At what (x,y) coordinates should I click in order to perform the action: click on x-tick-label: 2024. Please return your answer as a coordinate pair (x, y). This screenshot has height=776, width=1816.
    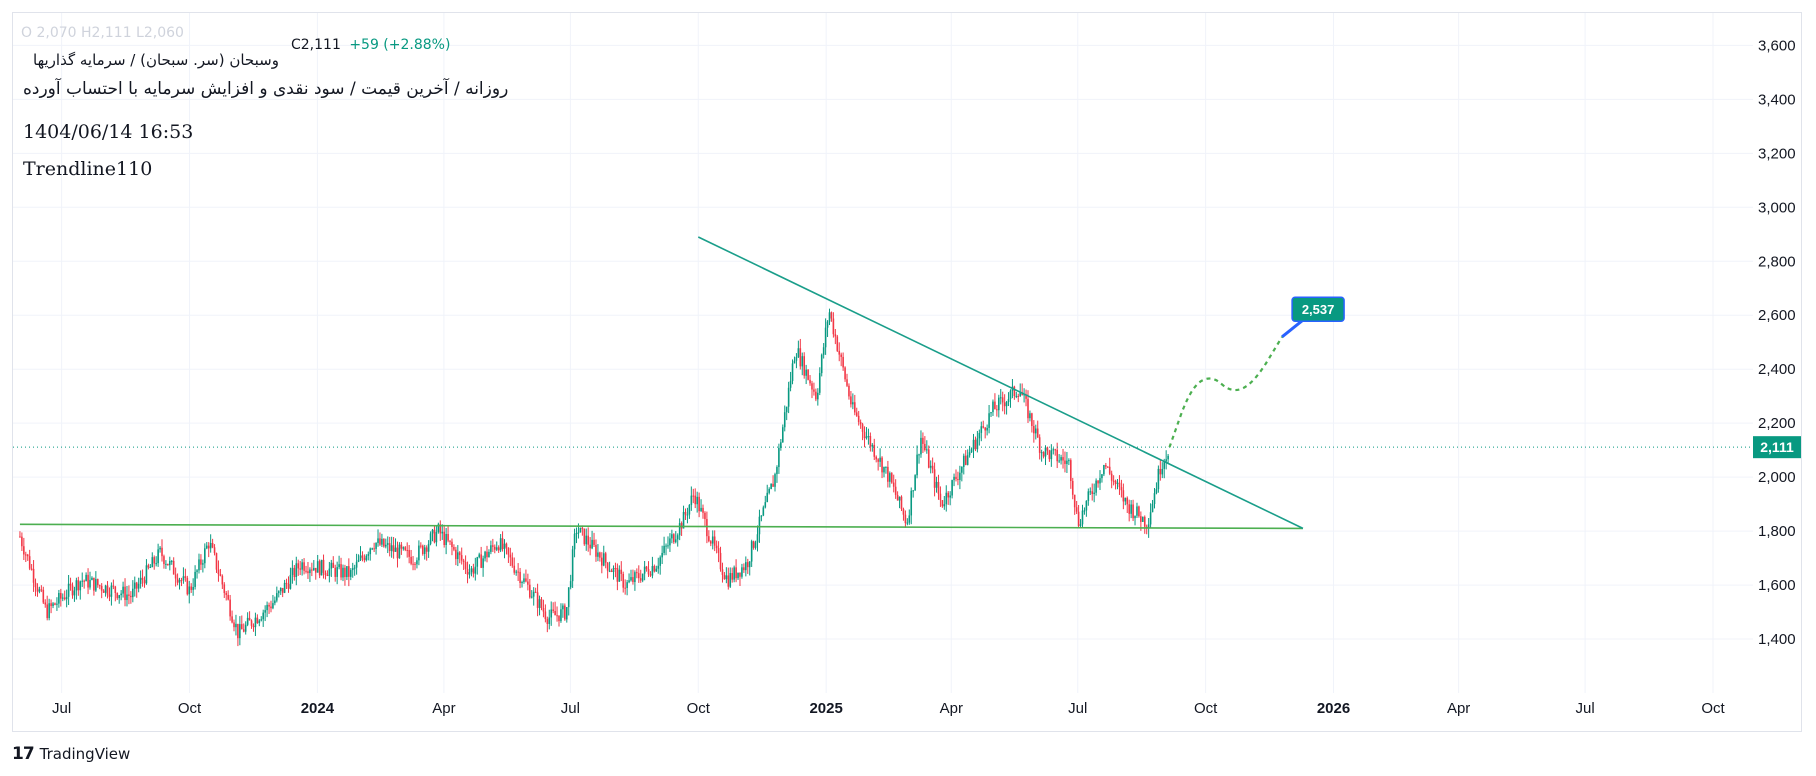
    Looking at the image, I should click on (318, 708).